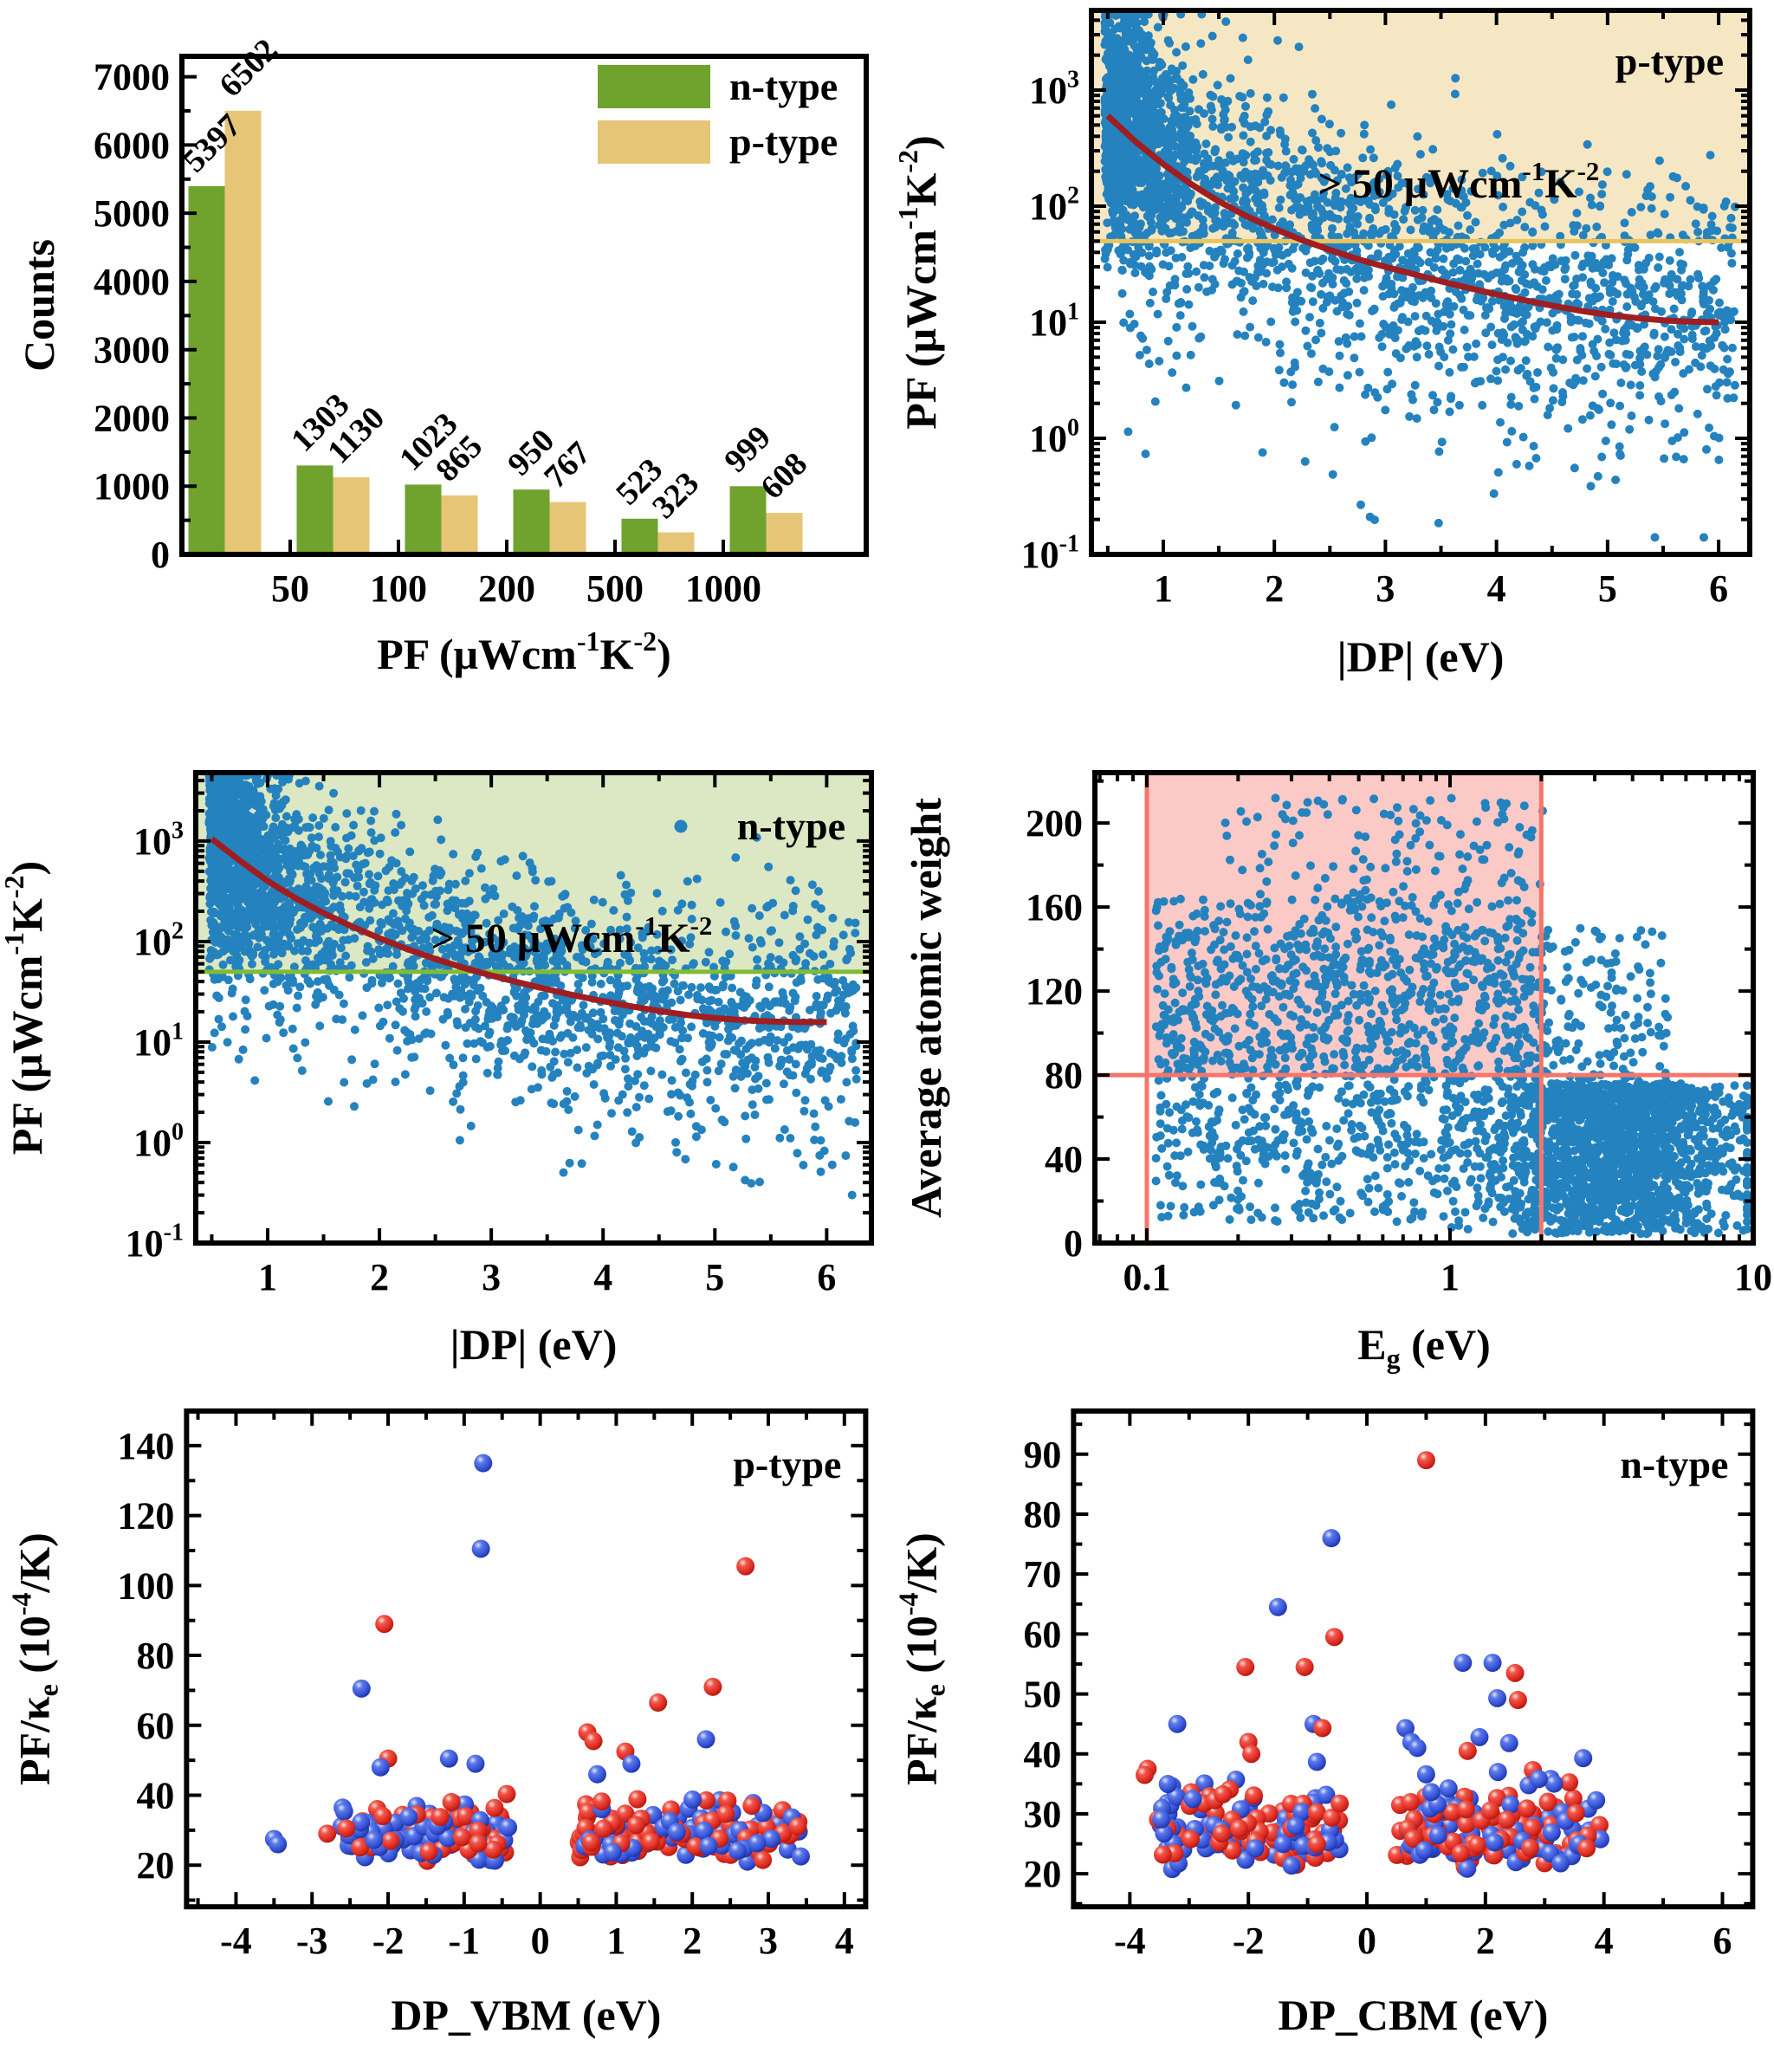  Describe the element at coordinates (132, 145) in the screenshot. I see `svg-text: 6000` at that location.